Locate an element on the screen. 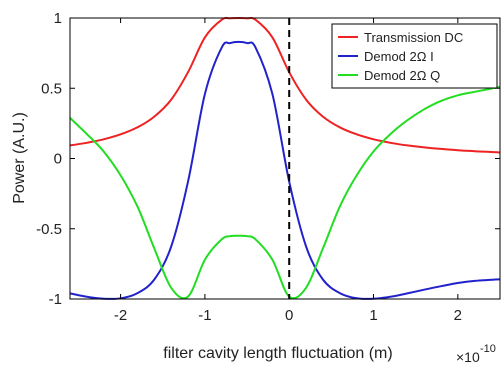  y-tick-label: -0.5 is located at coordinates (49, 229).